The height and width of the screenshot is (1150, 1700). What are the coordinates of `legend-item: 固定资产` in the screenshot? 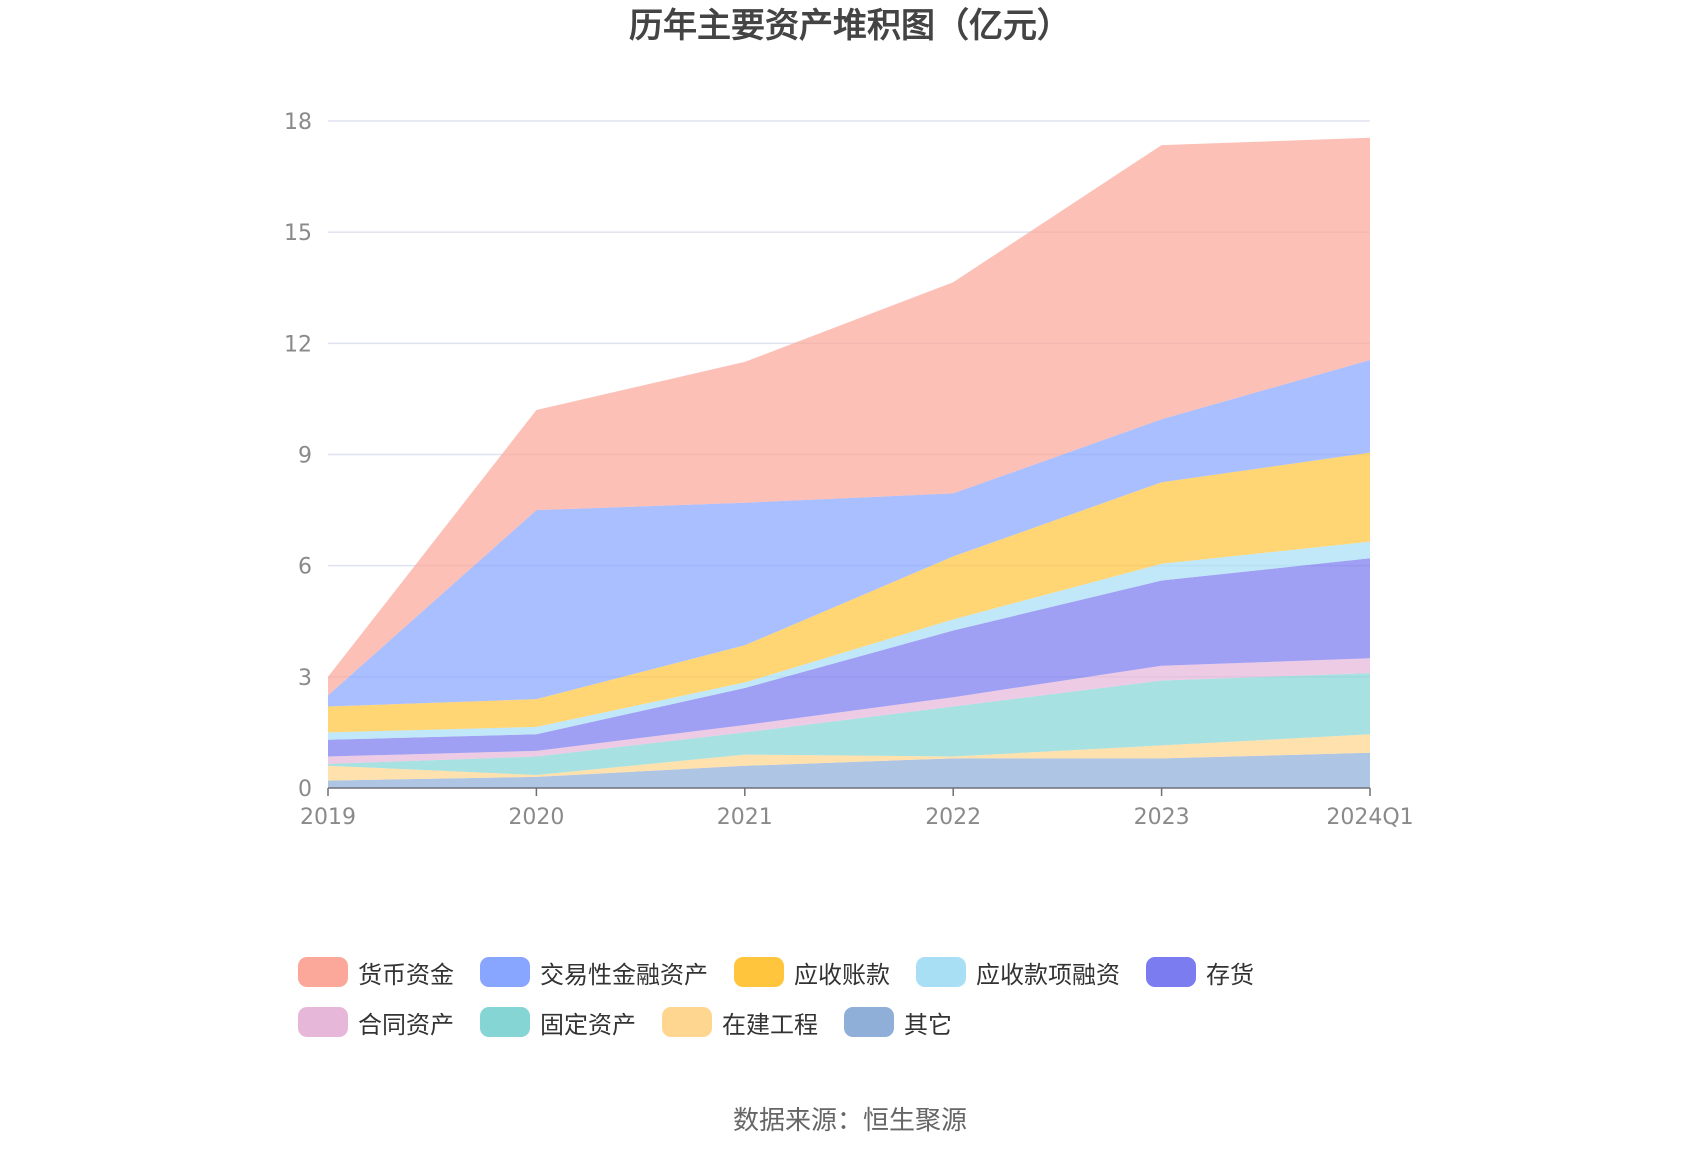 It's located at (558, 1022).